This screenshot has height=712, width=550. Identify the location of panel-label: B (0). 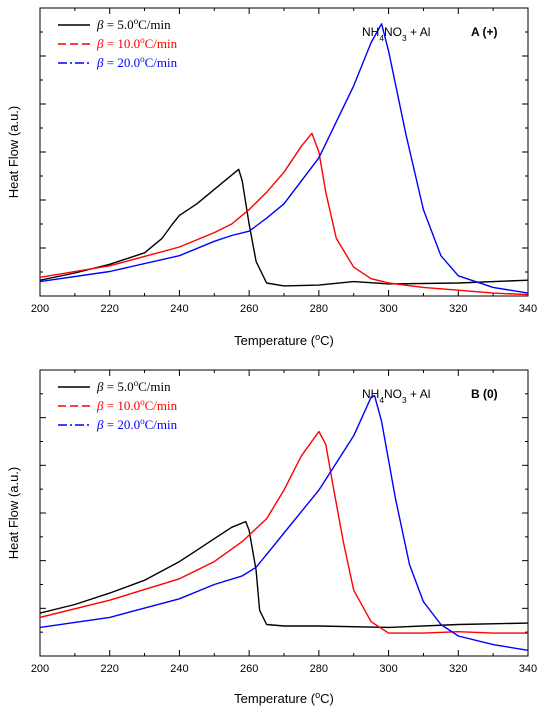
(484, 394).